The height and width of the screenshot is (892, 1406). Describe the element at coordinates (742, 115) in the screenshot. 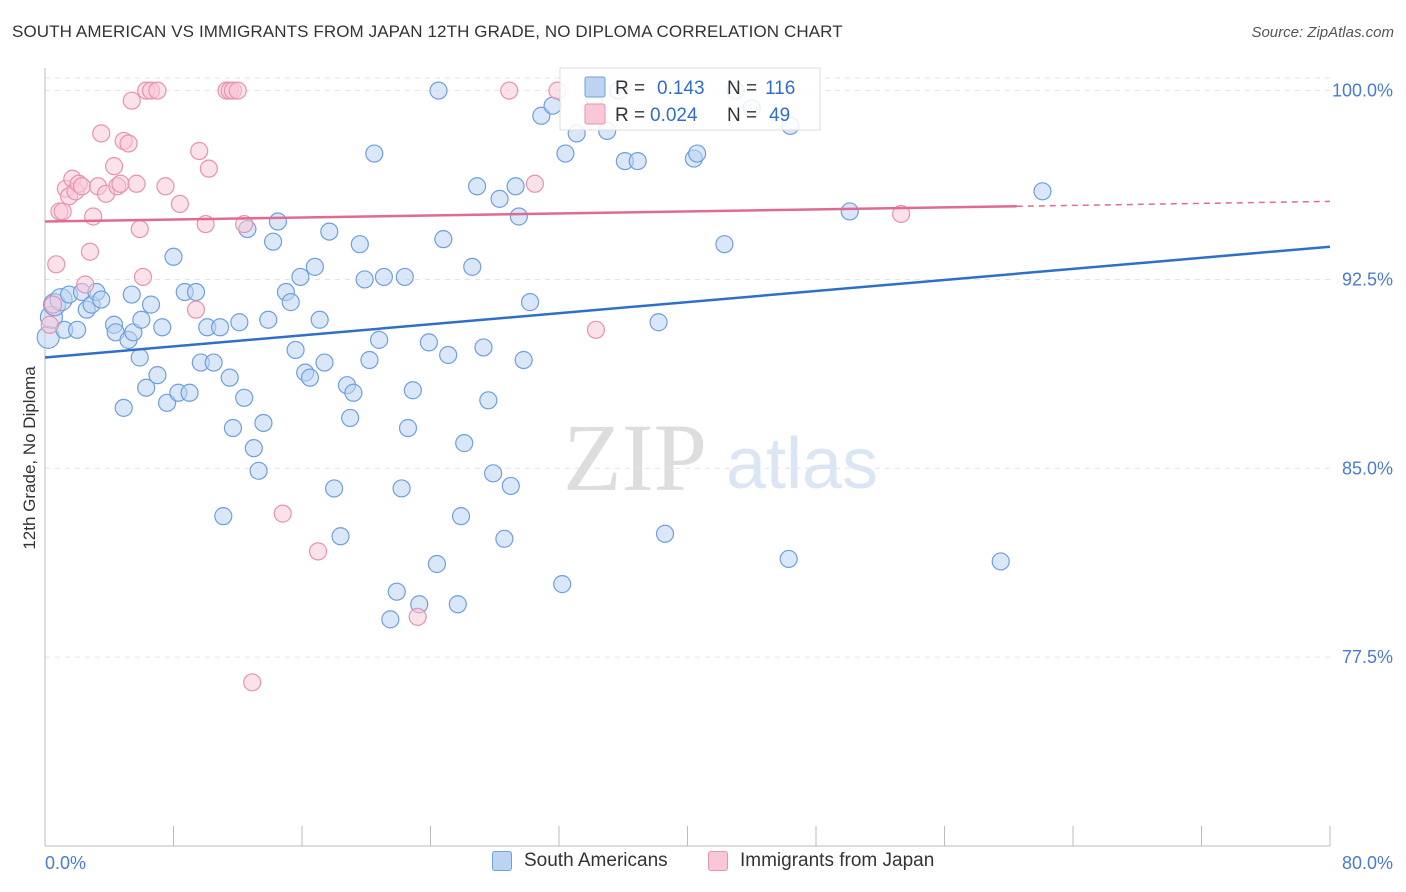

I see `legend-n-label-2: N =` at that location.